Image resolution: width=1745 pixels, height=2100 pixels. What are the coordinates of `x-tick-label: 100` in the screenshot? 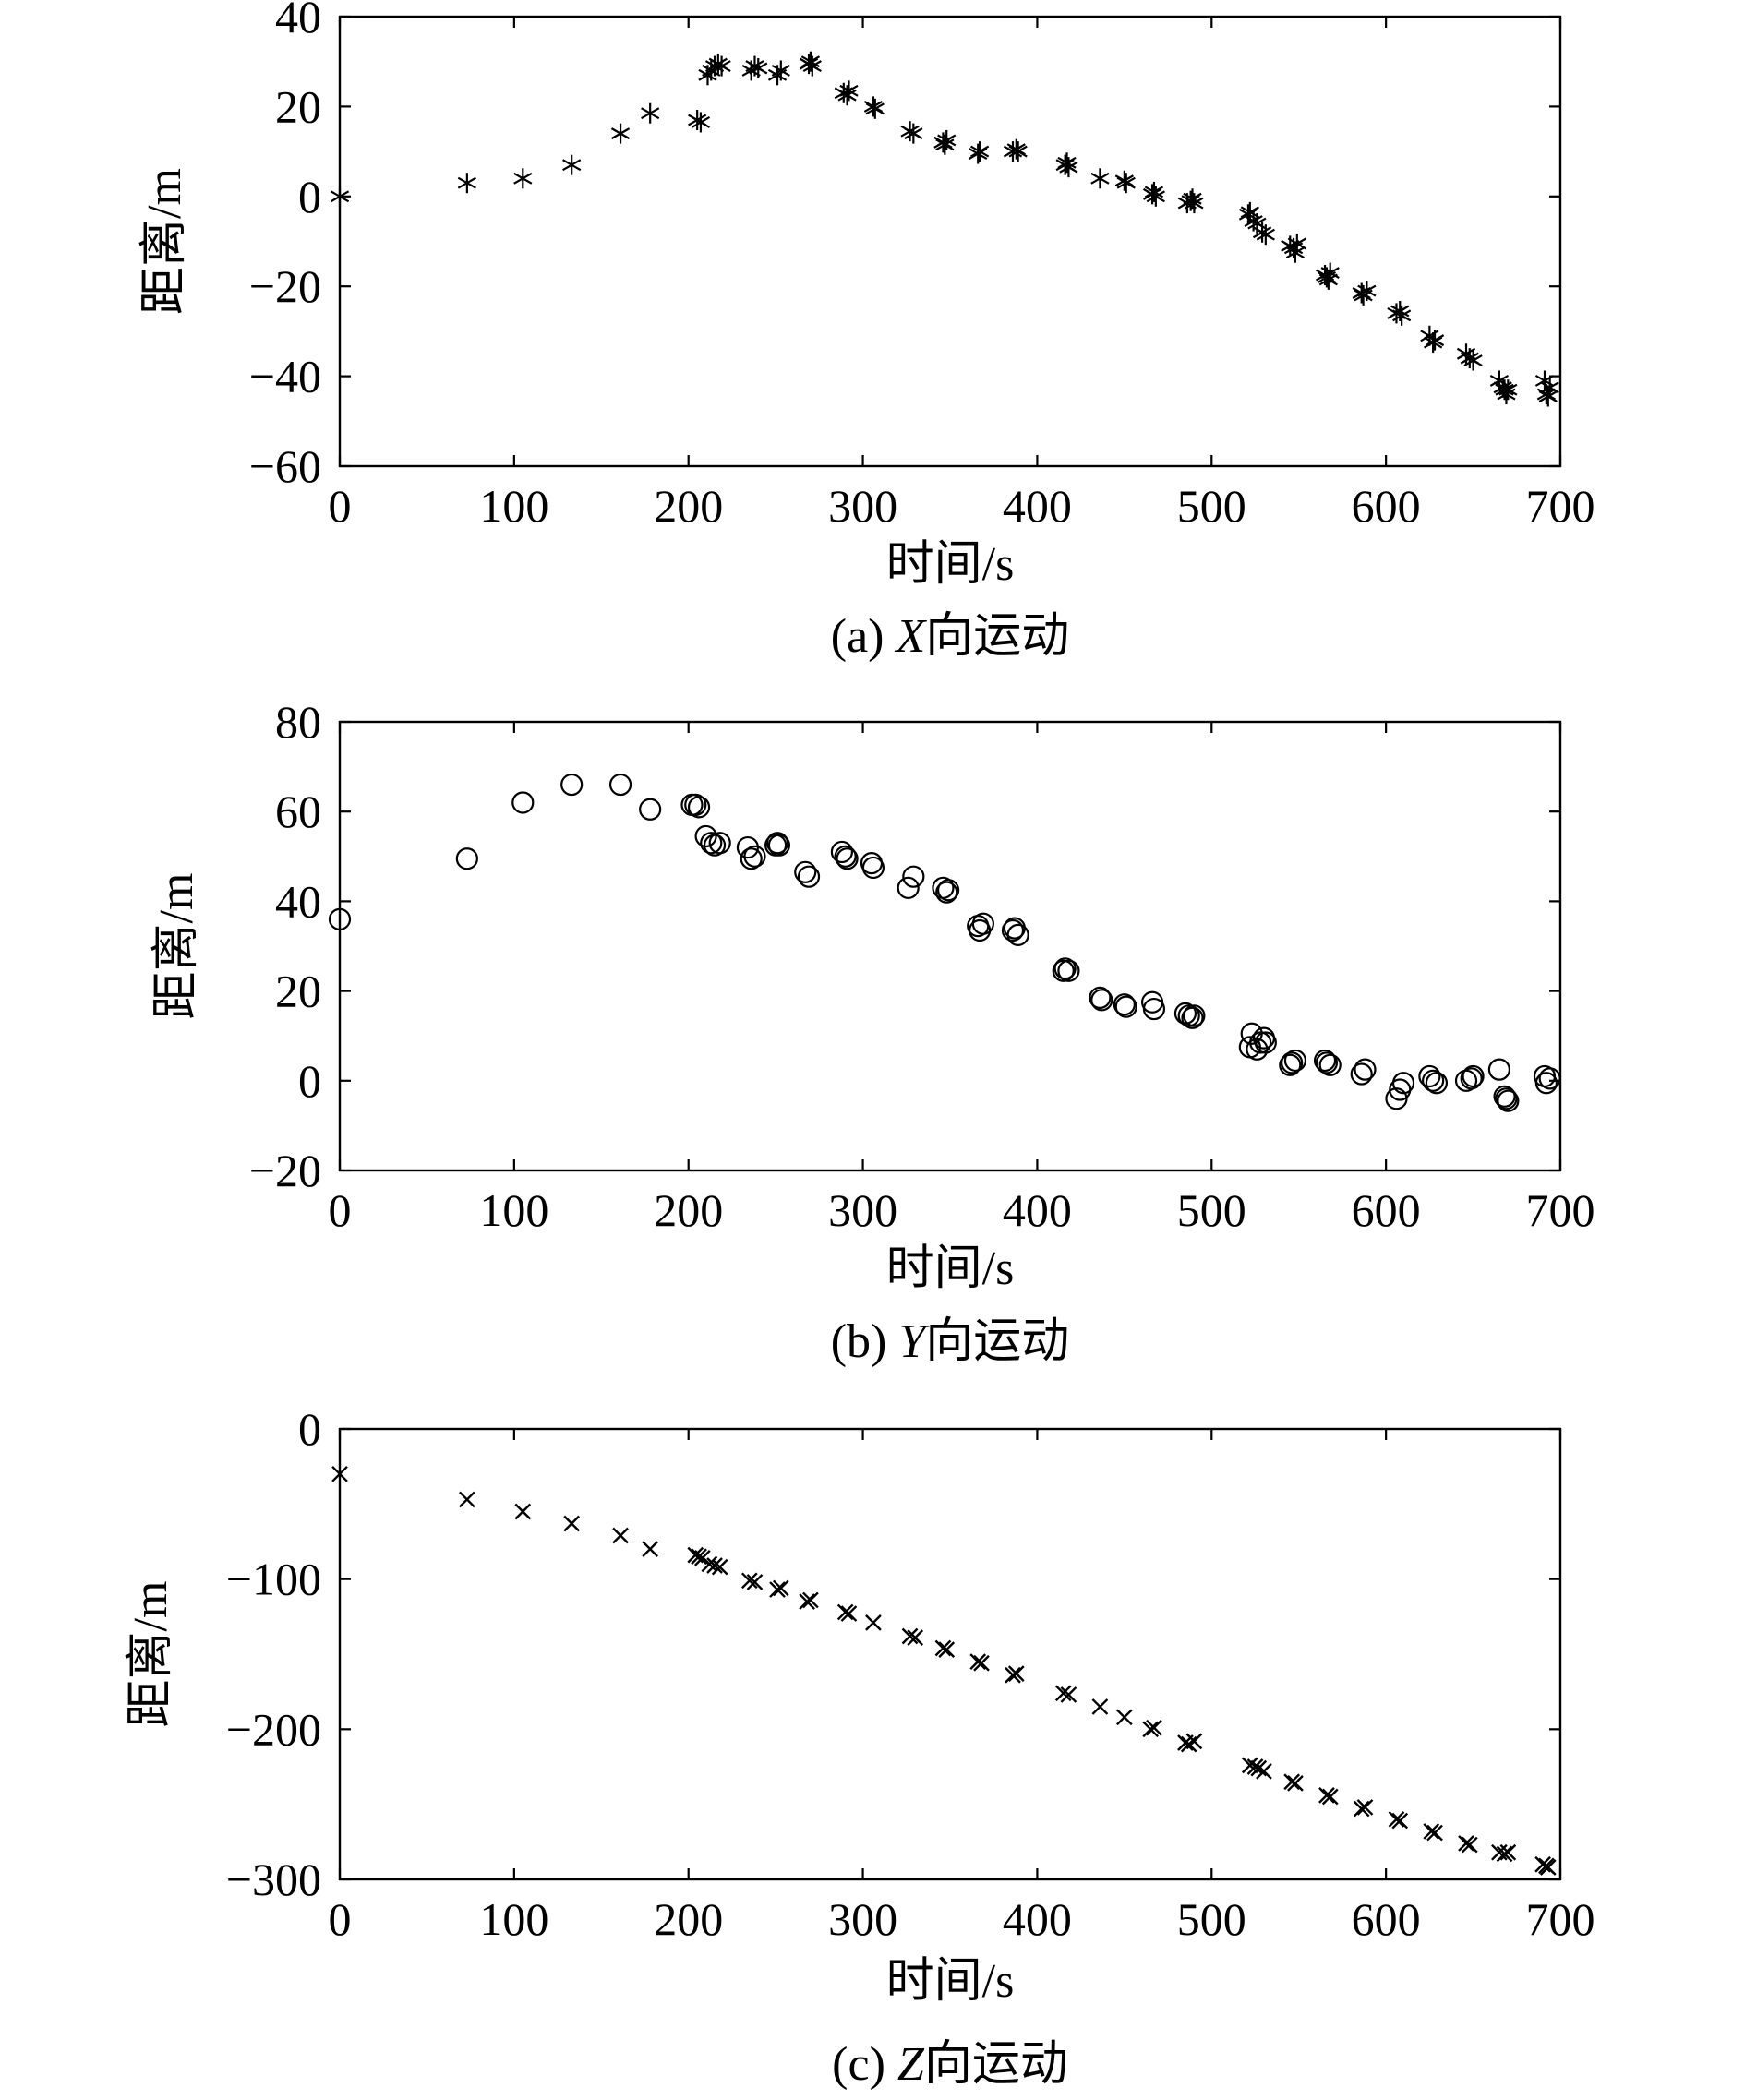 It's located at (513, 1210).